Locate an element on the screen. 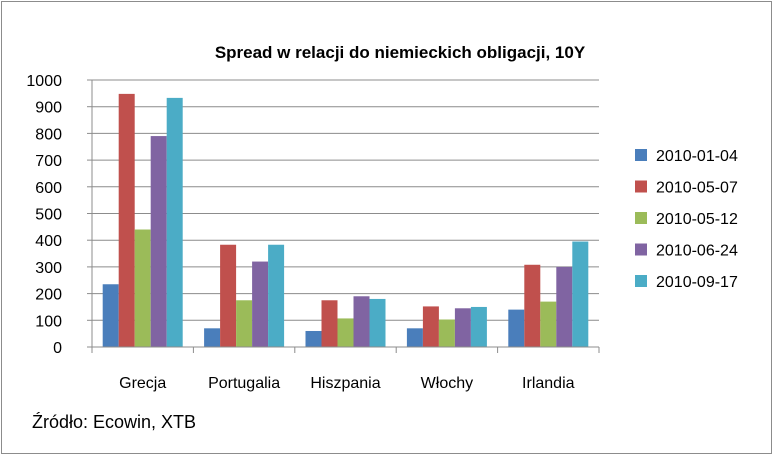 The width and height of the screenshot is (773, 455). legend-label: 2010-09-17 is located at coordinates (697, 282).